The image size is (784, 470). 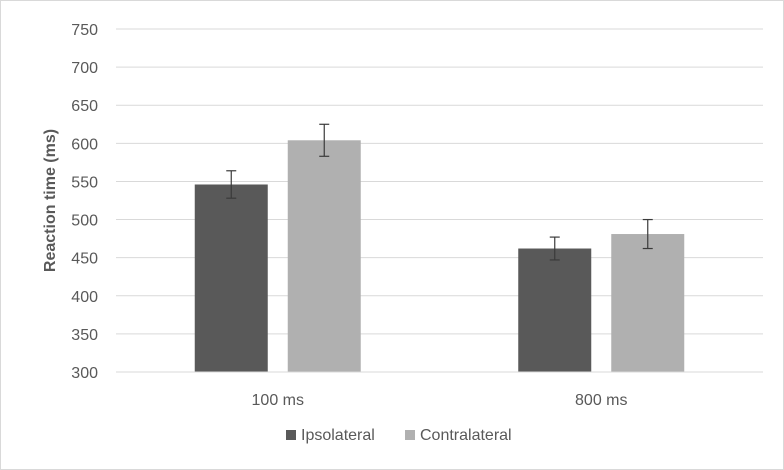 I want to click on y-tick-label: 300, so click(x=84, y=373).